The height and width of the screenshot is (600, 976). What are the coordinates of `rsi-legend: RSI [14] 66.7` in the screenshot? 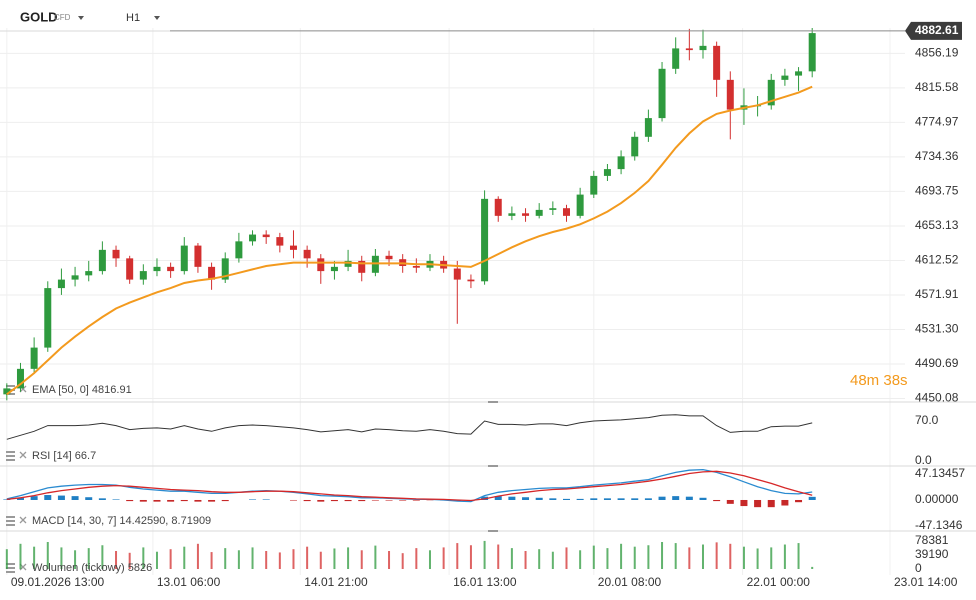 It's located at (64, 456).